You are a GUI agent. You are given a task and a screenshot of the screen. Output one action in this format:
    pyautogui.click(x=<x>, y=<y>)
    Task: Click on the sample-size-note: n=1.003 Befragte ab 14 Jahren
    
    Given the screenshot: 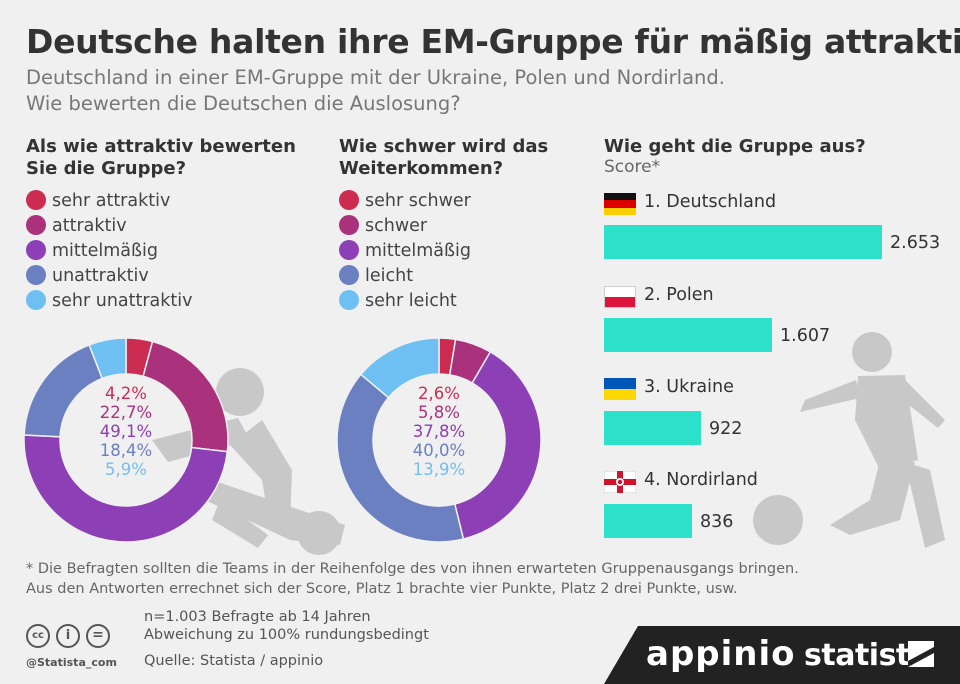 What is the action you would take?
    pyautogui.click(x=257, y=617)
    